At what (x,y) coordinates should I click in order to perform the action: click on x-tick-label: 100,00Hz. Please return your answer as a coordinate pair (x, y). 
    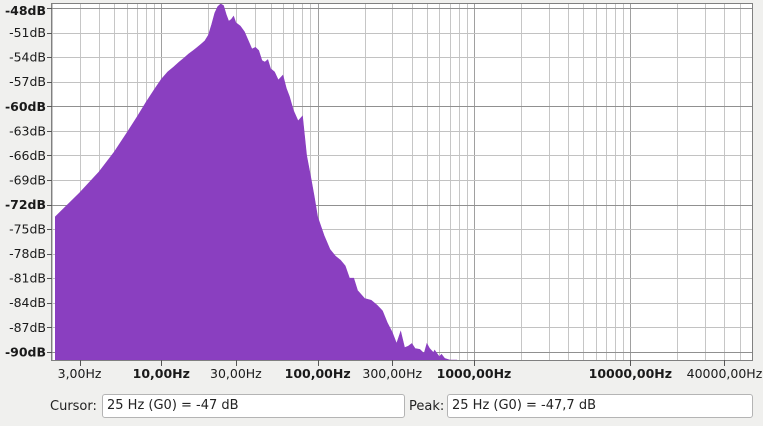
    Looking at the image, I should click on (318, 373).